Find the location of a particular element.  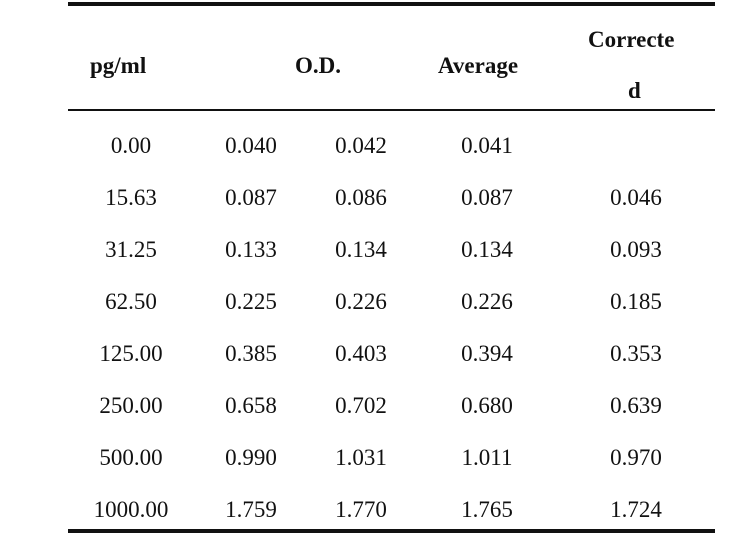

header-corrected-line1: Correcte is located at coordinates (631, 39).